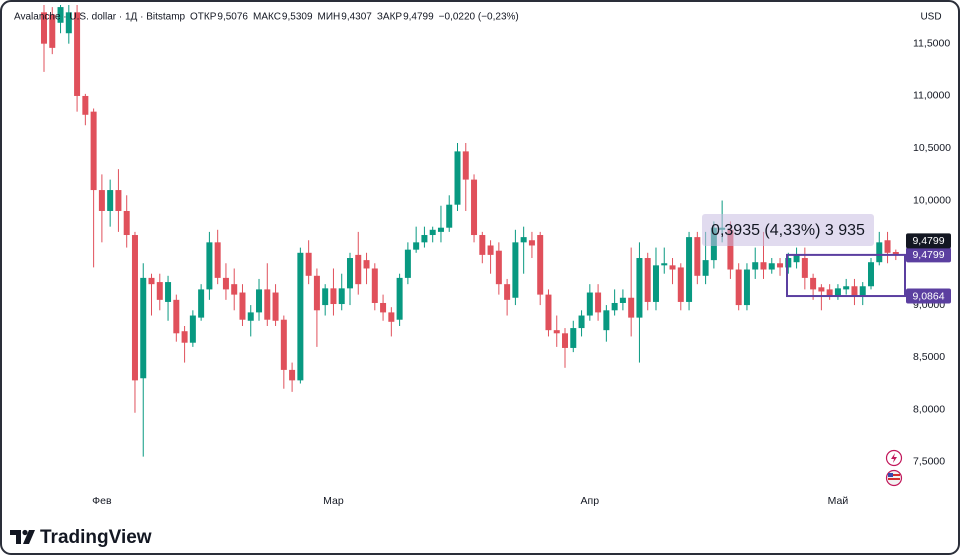 The height and width of the screenshot is (555, 960). What do you see at coordinates (931, 96) in the screenshot?
I see `y-tick-label: 11,0000` at bounding box center [931, 96].